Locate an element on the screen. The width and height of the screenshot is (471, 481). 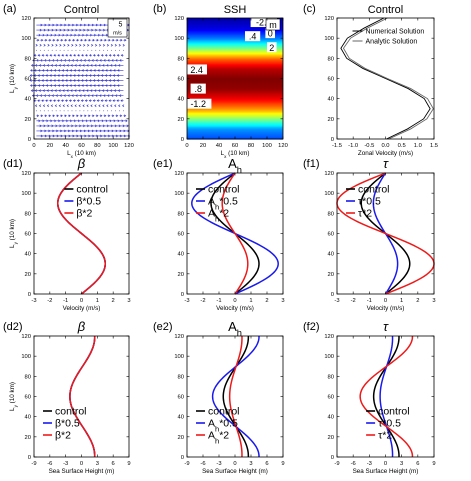
unit-label-box is located at coordinates (273, 24).